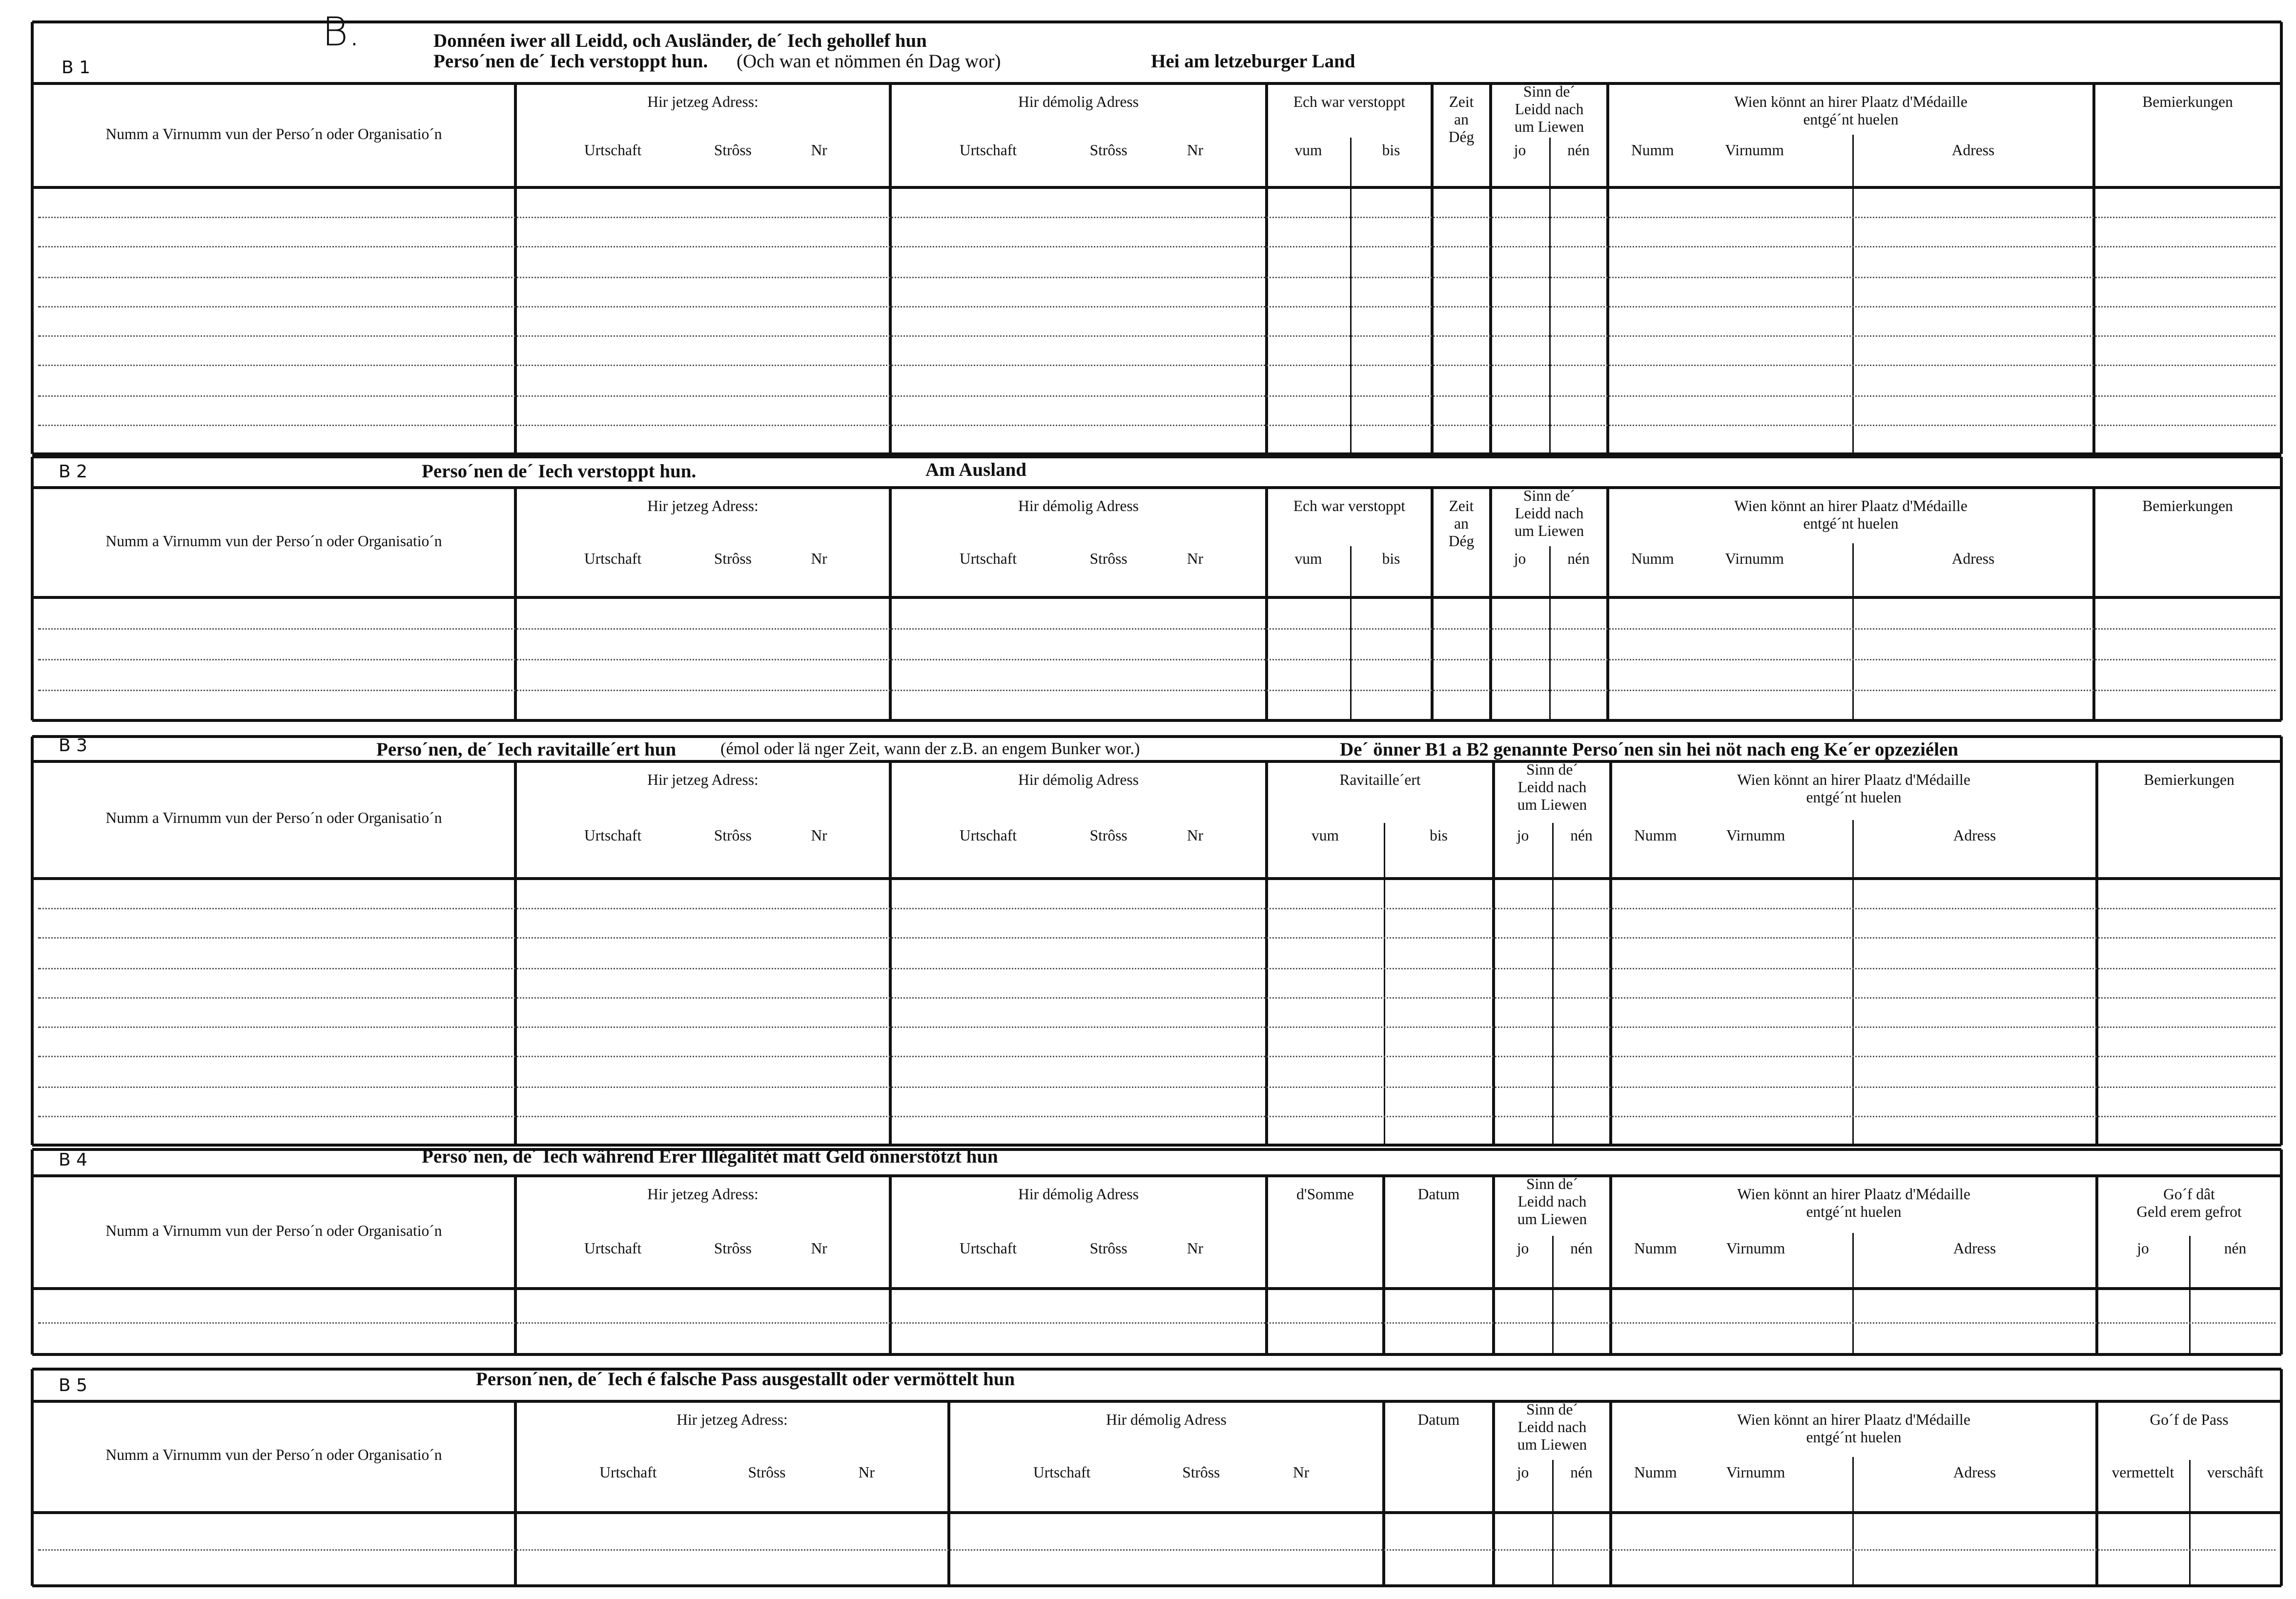 The height and width of the screenshot is (1599, 2296). Describe the element at coordinates (2235, 1249) in the screenshot. I see `subheader-repaid-no: nén` at that location.